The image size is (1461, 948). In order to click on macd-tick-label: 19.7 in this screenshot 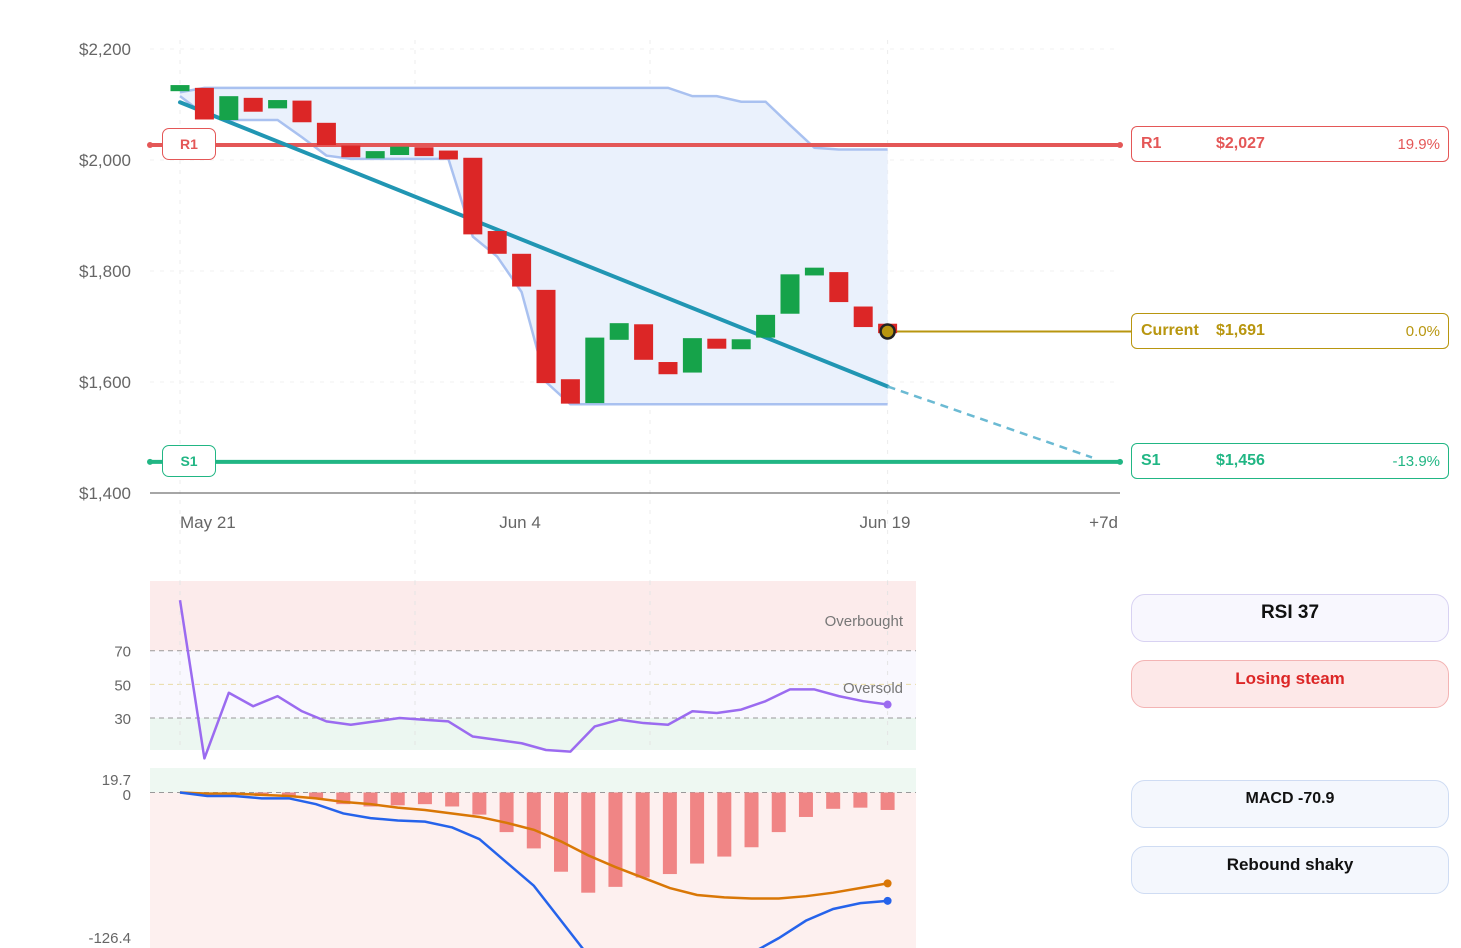, I will do `click(116, 780)`.